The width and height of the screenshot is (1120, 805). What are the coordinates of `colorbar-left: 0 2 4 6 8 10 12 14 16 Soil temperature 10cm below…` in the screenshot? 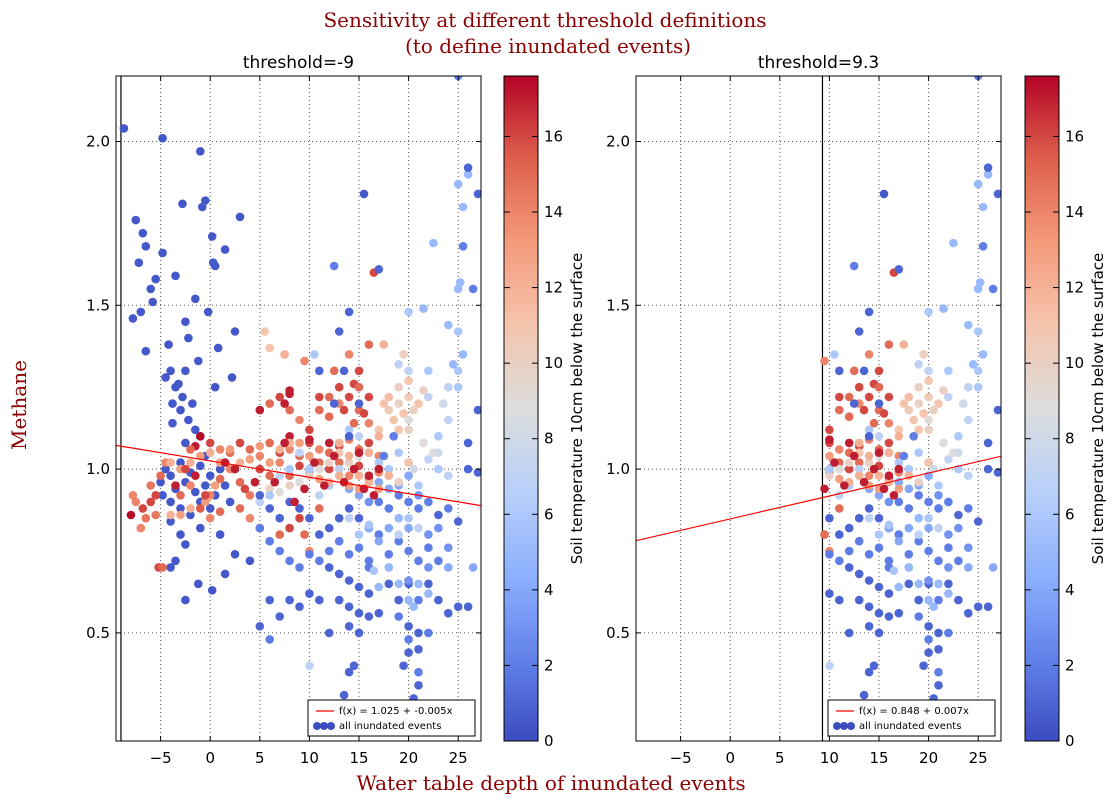 It's located at (544, 412).